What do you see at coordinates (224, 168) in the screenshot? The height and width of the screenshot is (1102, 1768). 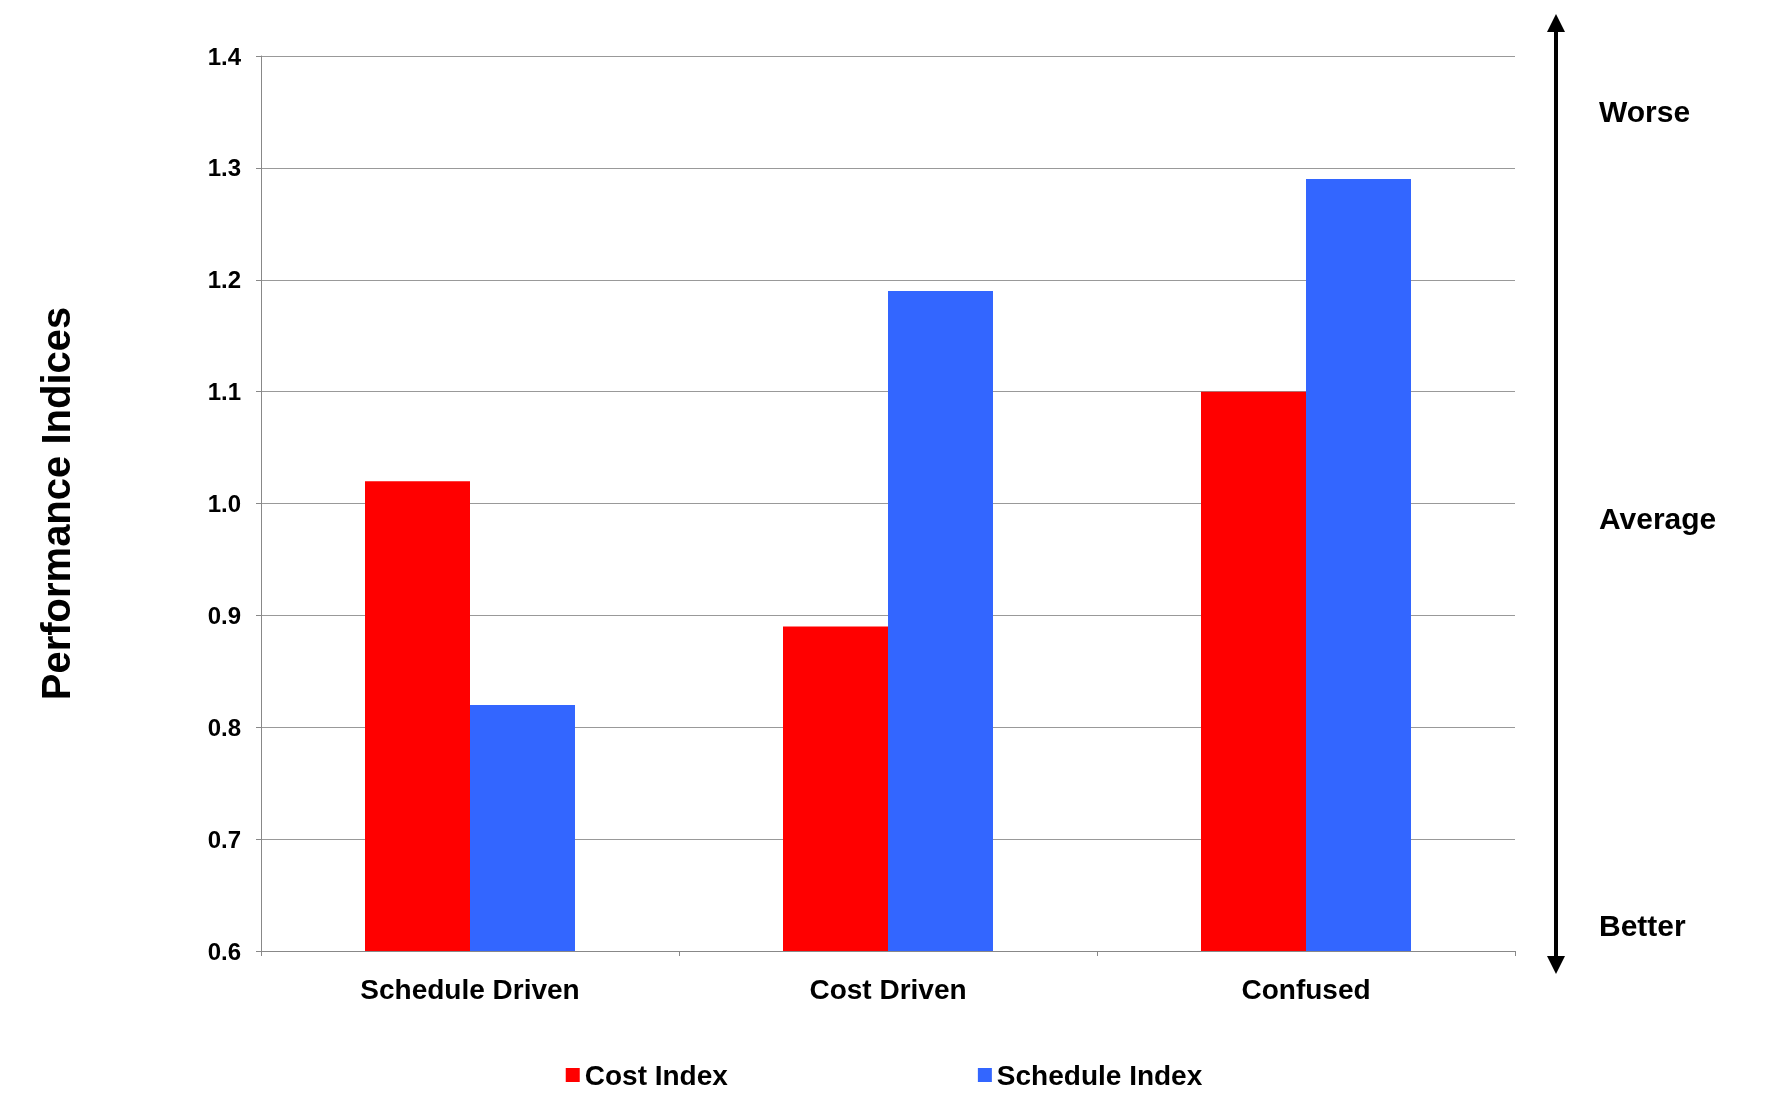 I see `y-tick-label: 1.3` at bounding box center [224, 168].